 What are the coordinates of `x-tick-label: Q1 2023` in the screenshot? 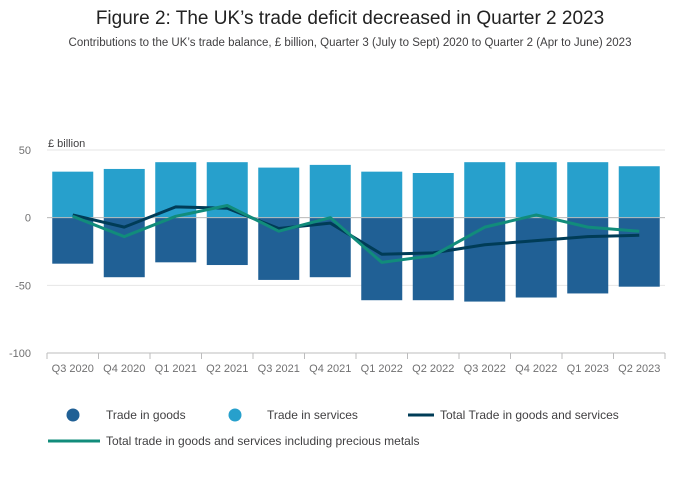 It's located at (588, 369).